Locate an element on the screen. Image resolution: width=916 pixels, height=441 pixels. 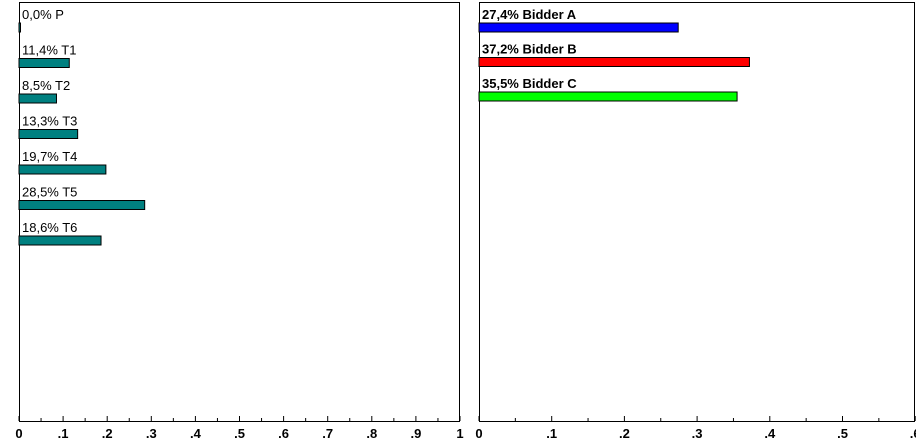
bar-label: 18,6% T6 is located at coordinates (49, 227).